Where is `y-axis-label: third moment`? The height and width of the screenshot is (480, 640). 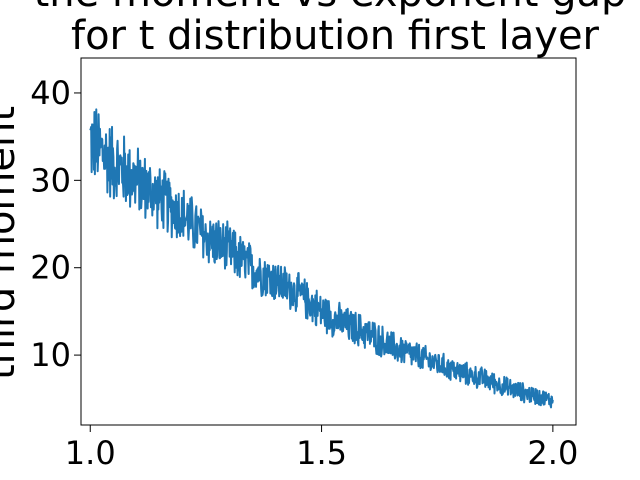
y-axis-label: third moment is located at coordinates (12, 243).